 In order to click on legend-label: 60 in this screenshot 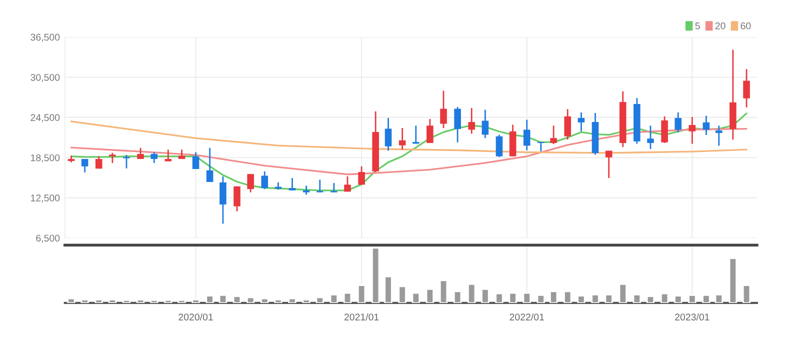, I will do `click(745, 26)`.